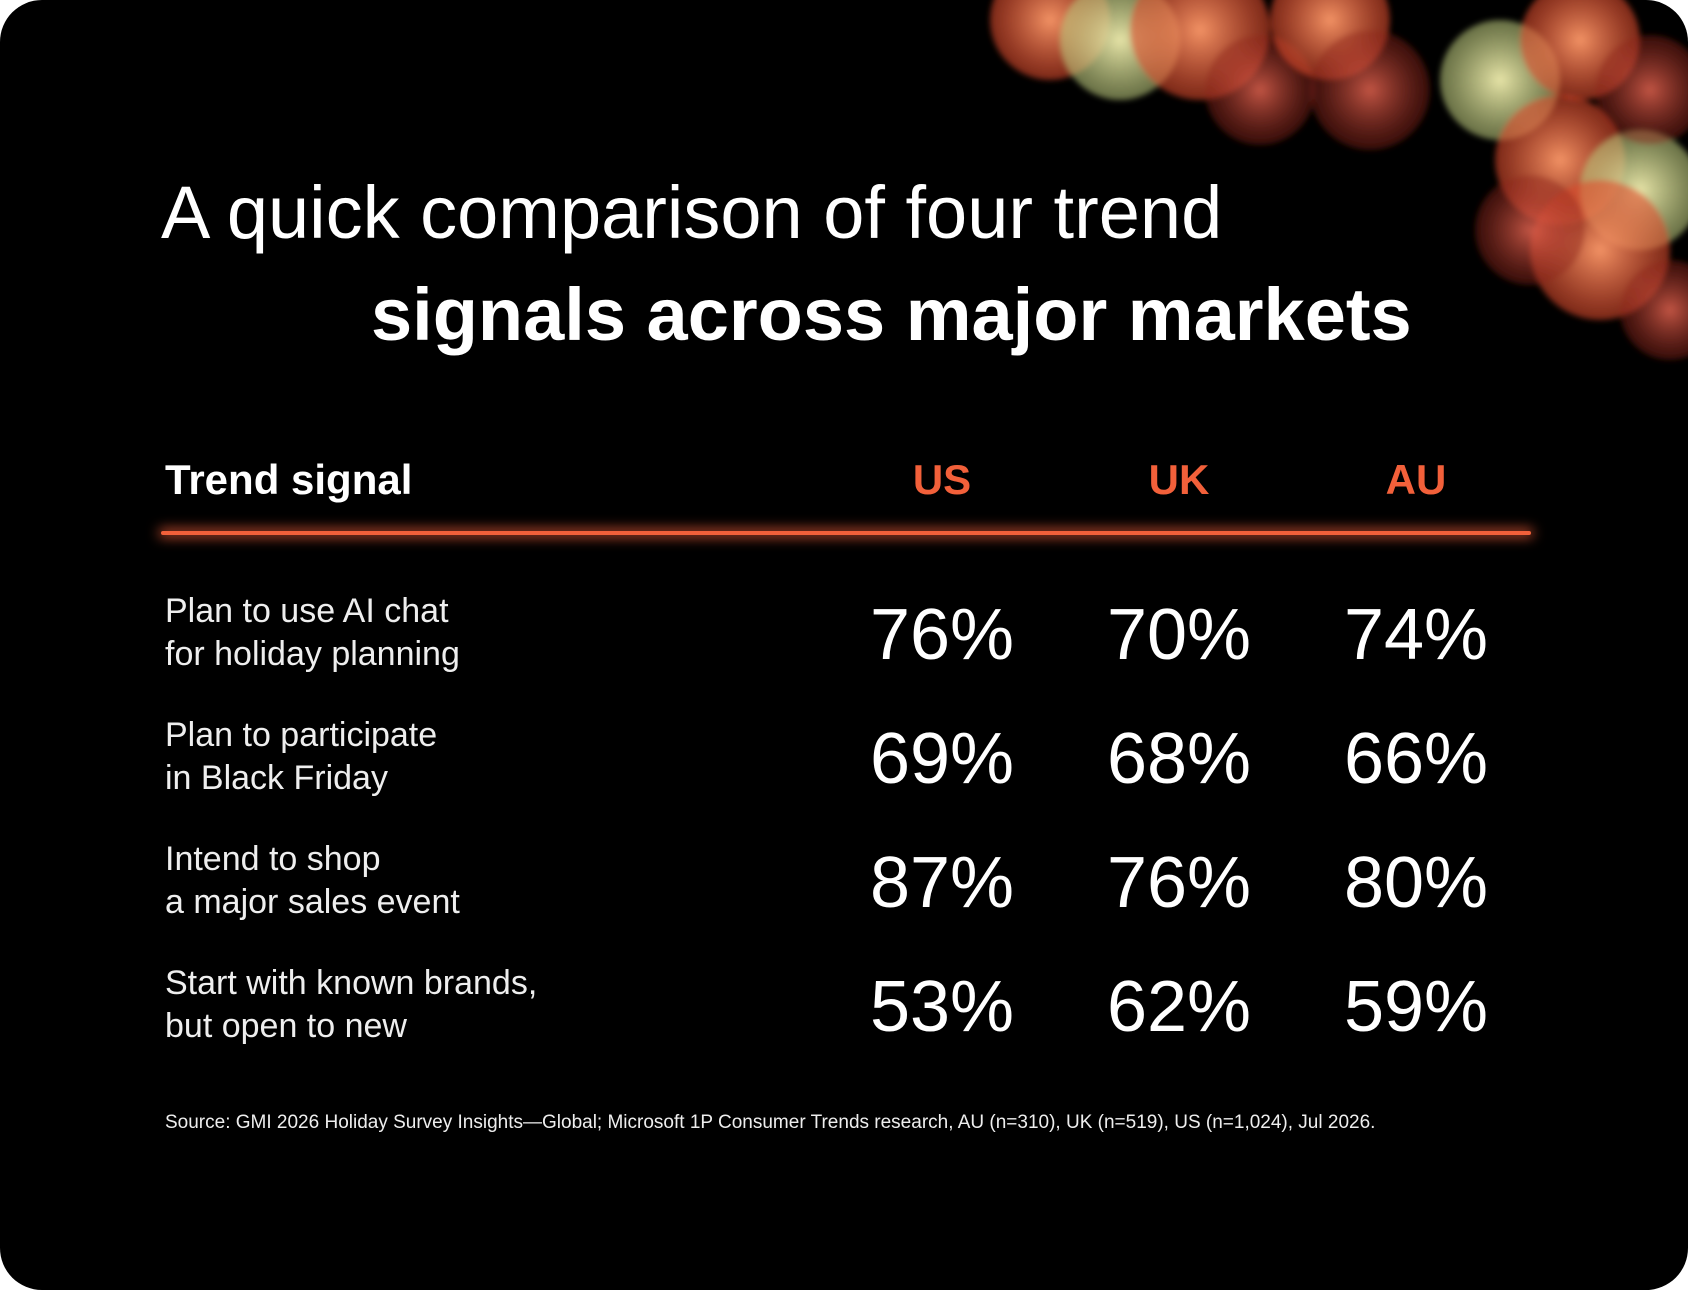  Describe the element at coordinates (351, 983) in the screenshot. I see `row-label: Start with known brands,` at that location.